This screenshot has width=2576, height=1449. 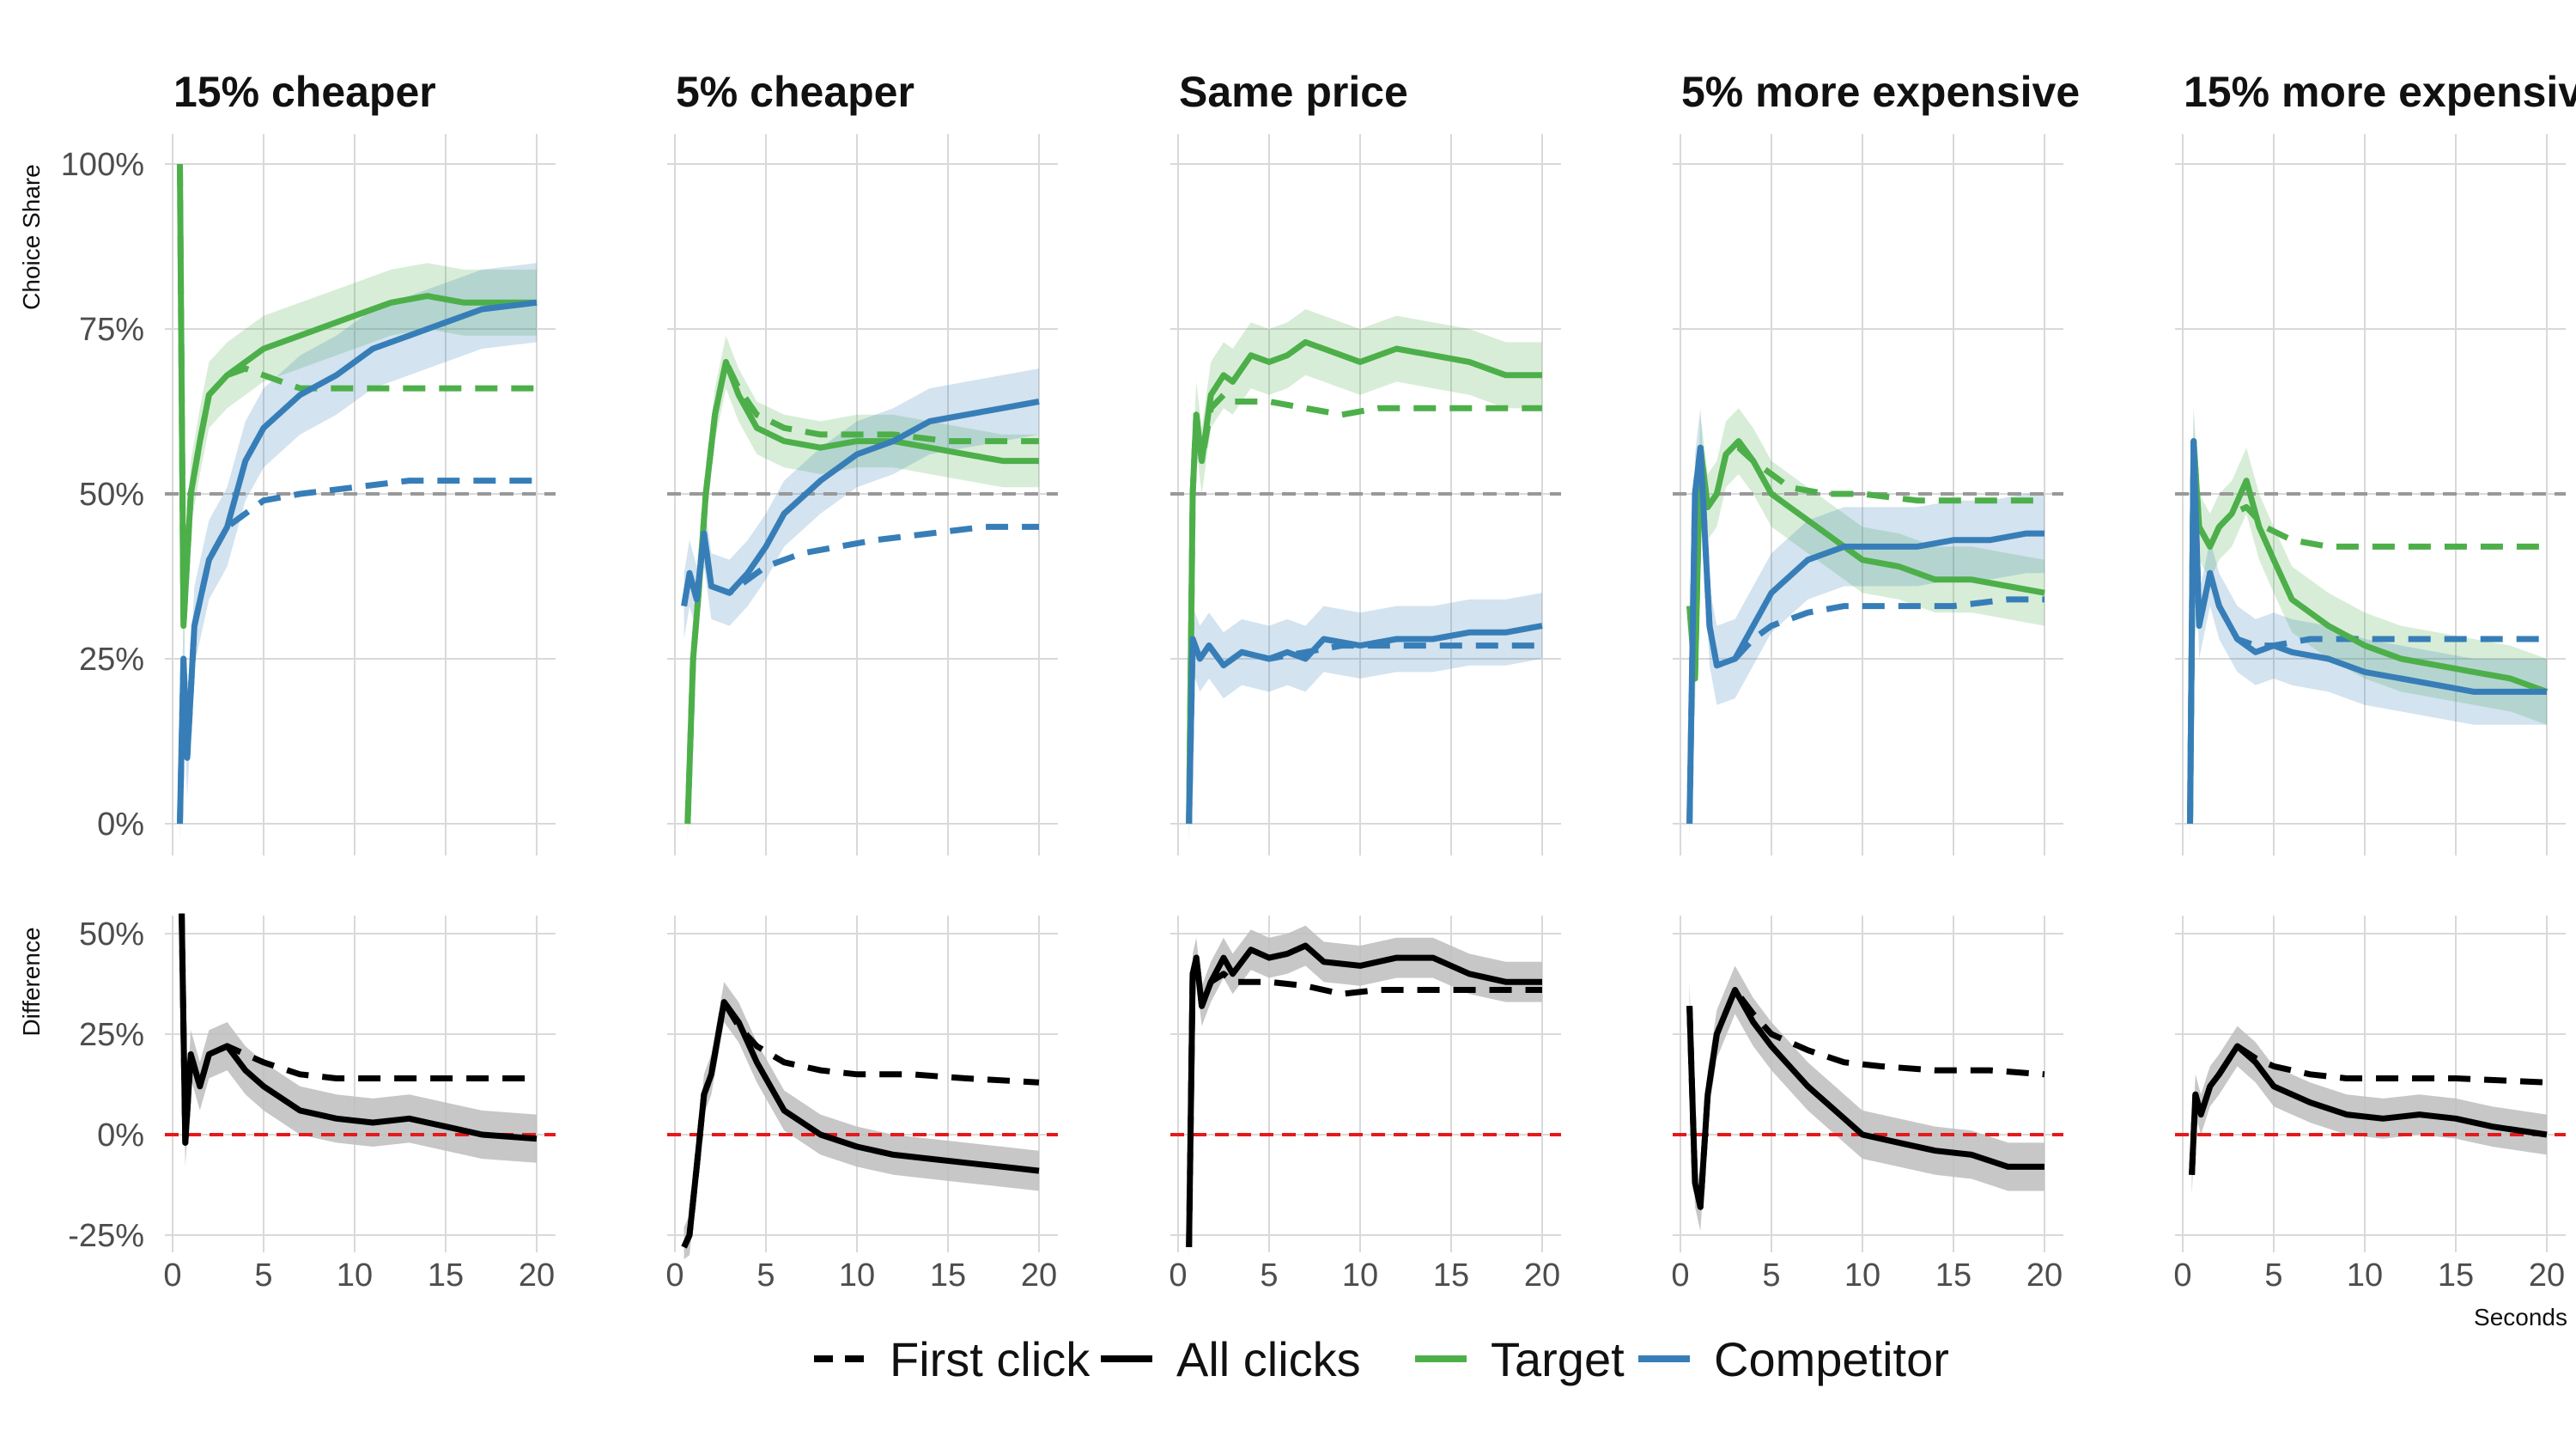 I want to click on panel-title: 15% cheaper, so click(x=304, y=92).